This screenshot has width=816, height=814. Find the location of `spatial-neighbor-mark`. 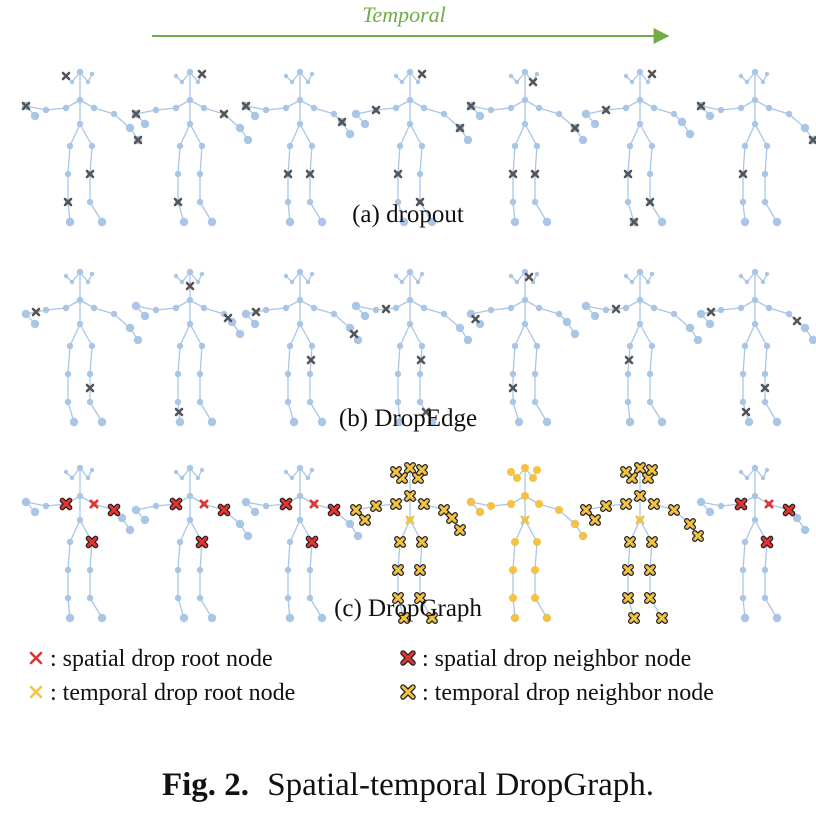

spatial-neighbor-mark is located at coordinates (767, 542).